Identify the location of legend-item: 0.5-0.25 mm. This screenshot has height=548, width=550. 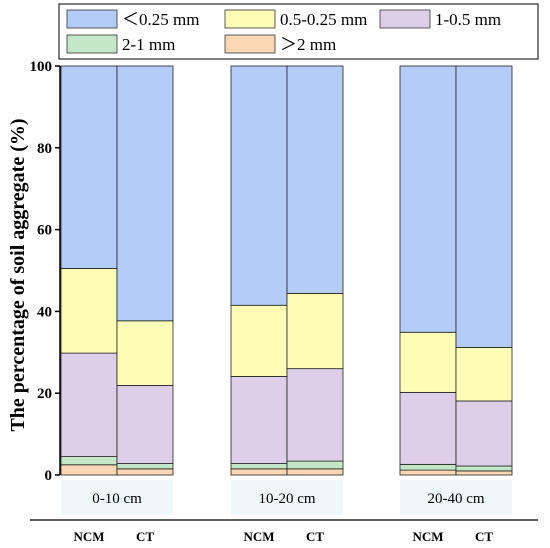
(295, 19).